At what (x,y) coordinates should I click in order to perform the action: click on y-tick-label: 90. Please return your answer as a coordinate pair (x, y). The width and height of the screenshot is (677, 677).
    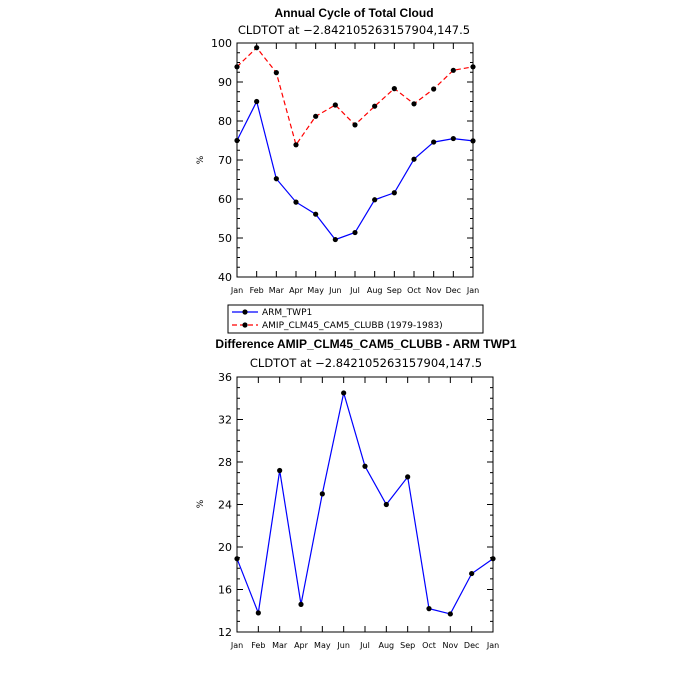
    Looking at the image, I should click on (225, 82).